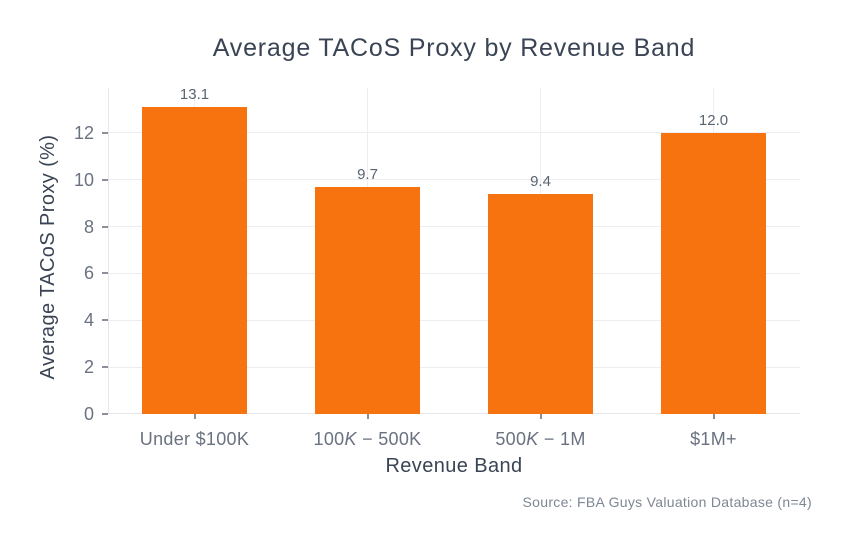  I want to click on x-tick-label: 500K − 1M, so click(541, 439).